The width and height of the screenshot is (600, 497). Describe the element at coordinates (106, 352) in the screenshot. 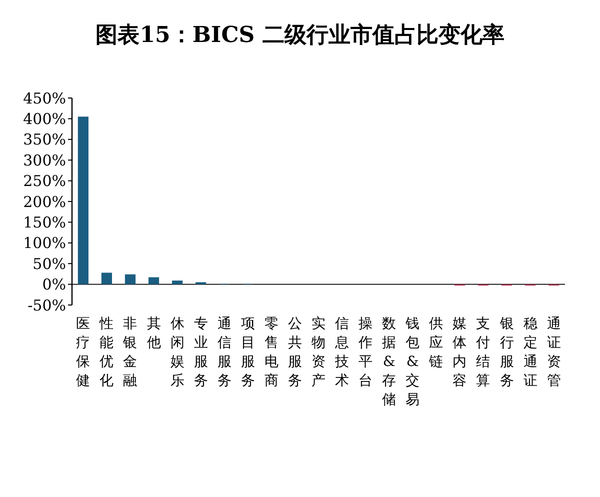

I see `x-tick-label: 性能优化` at that location.